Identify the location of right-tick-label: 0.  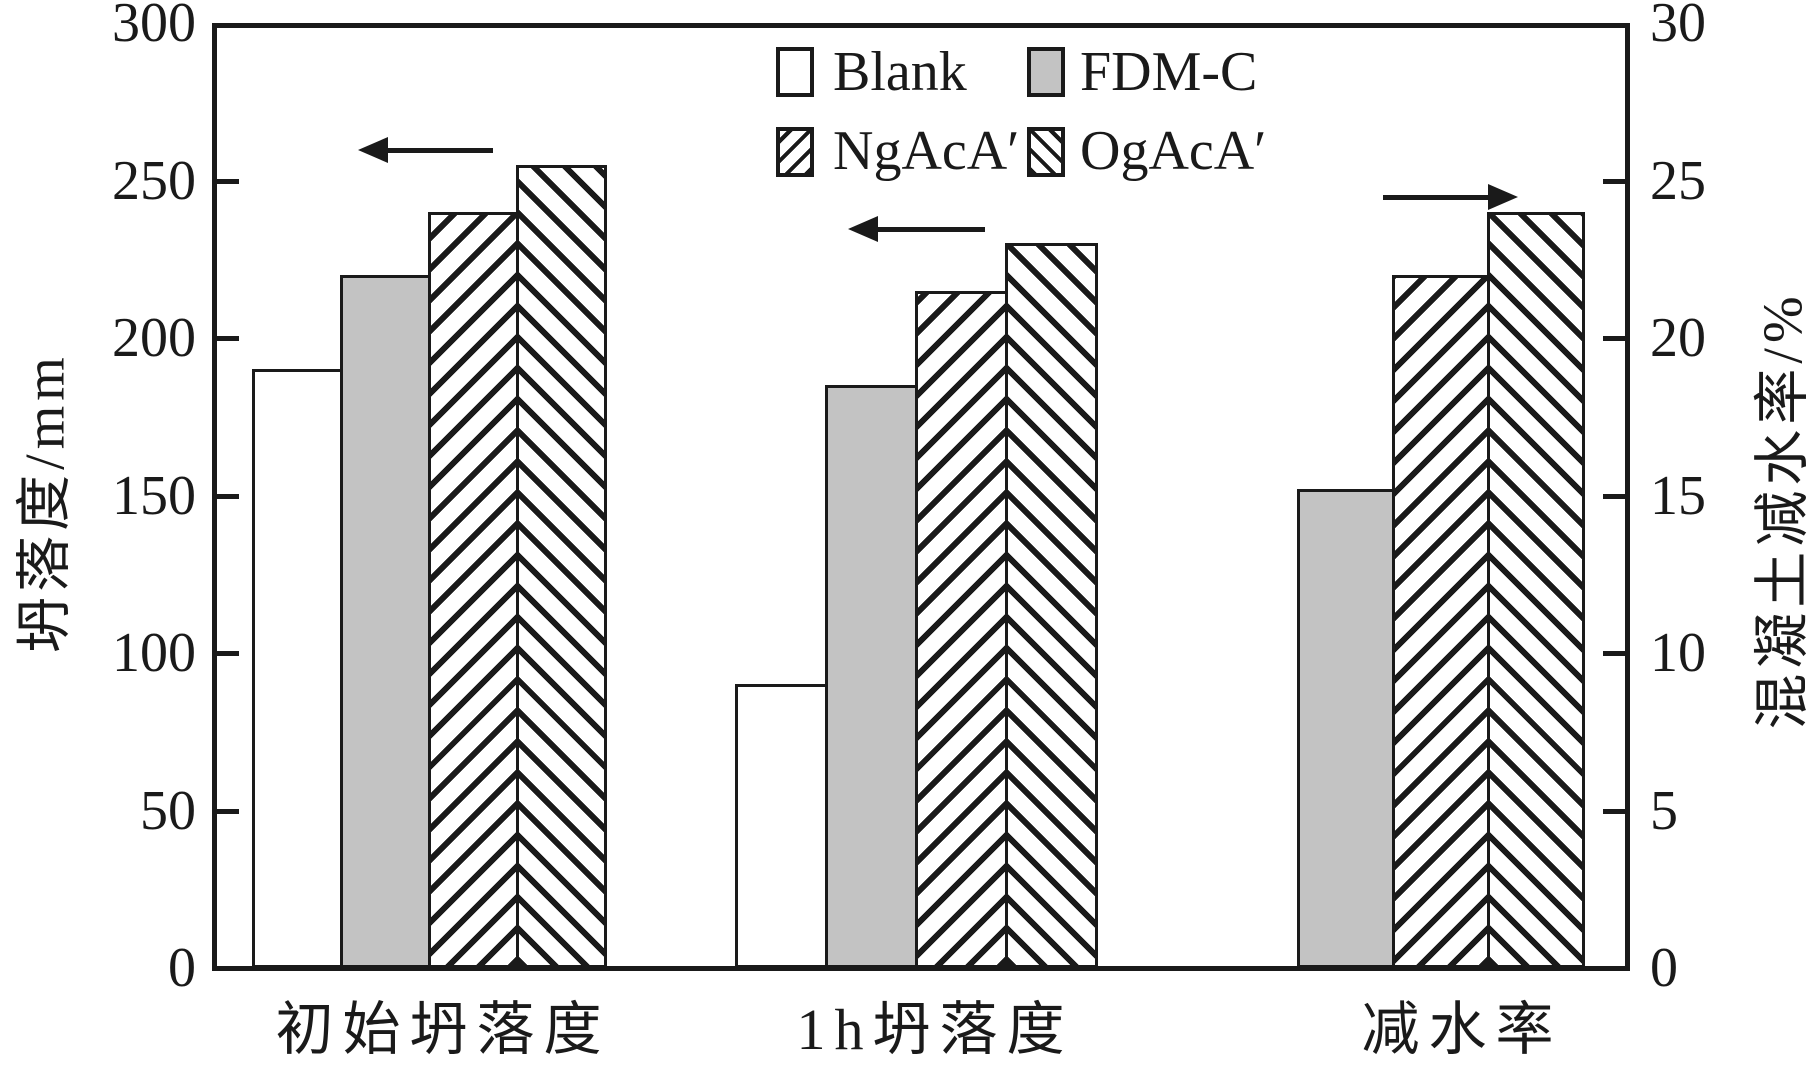
(1664, 968).